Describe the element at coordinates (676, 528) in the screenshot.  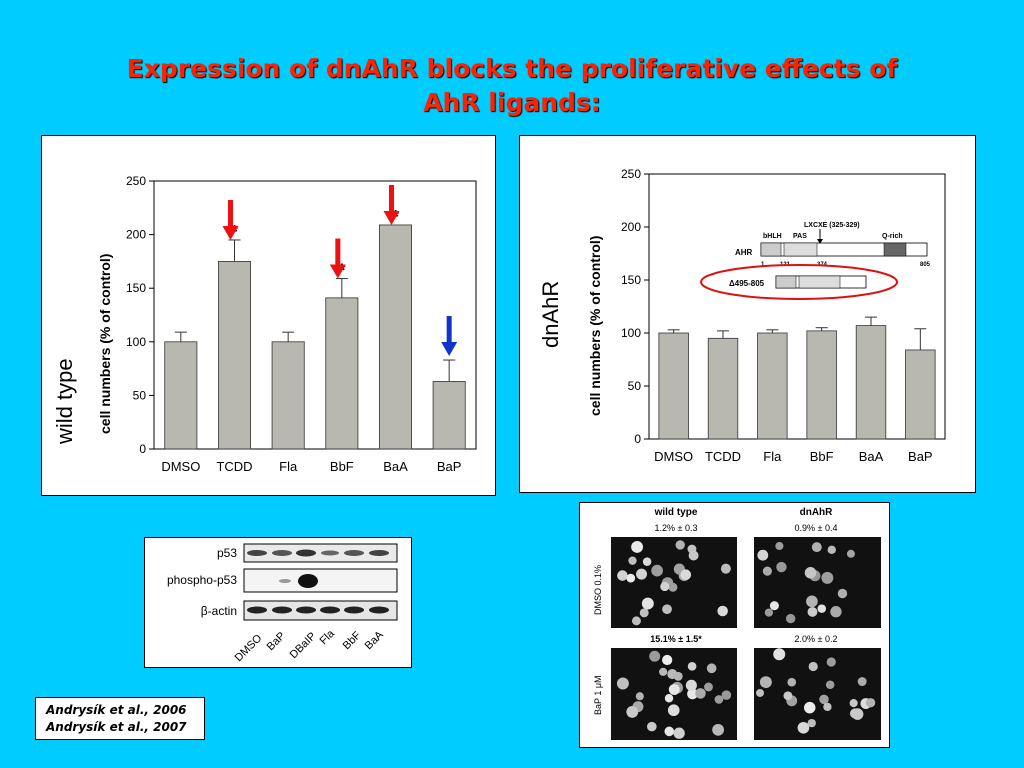
I see `micrograph-value-wt-dmso: 1.2% ± 0.3` at that location.